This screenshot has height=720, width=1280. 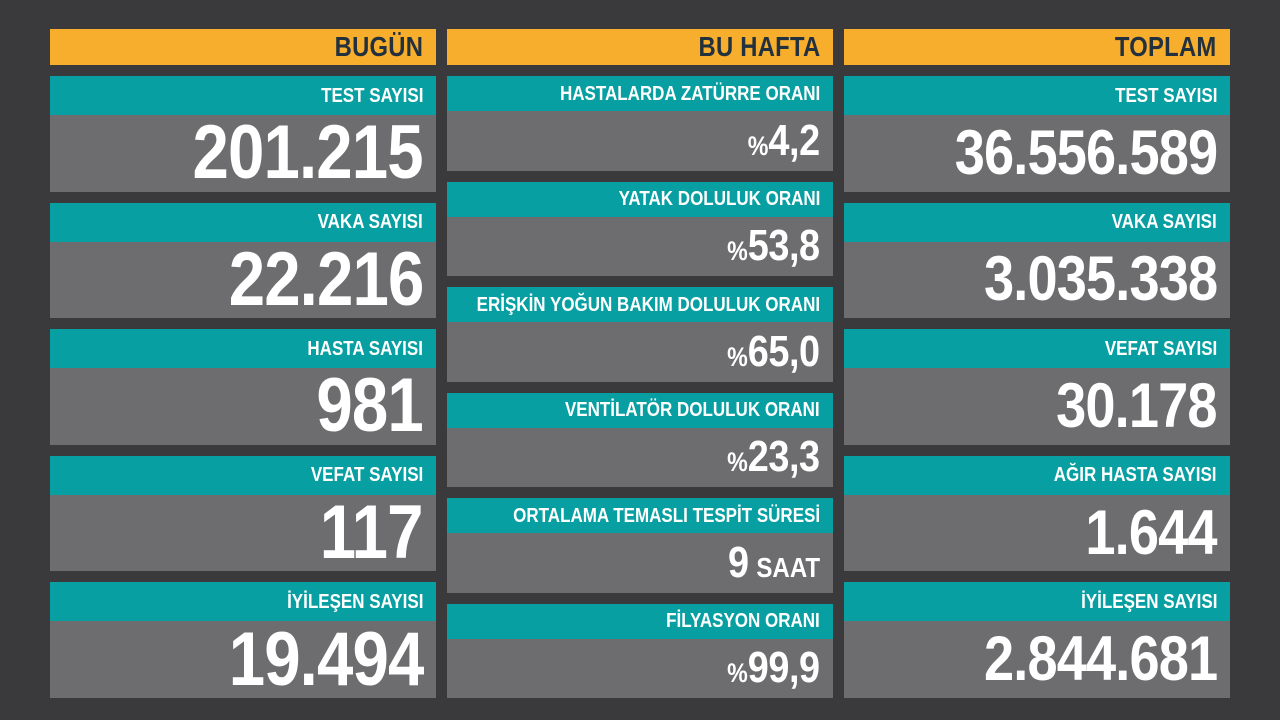 I want to click on stat-value: % 4,2, so click(x=784, y=140).